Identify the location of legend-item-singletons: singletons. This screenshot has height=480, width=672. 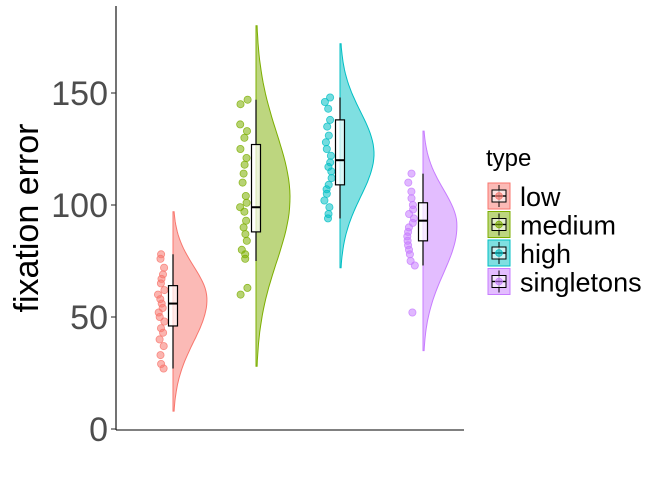
(564, 283).